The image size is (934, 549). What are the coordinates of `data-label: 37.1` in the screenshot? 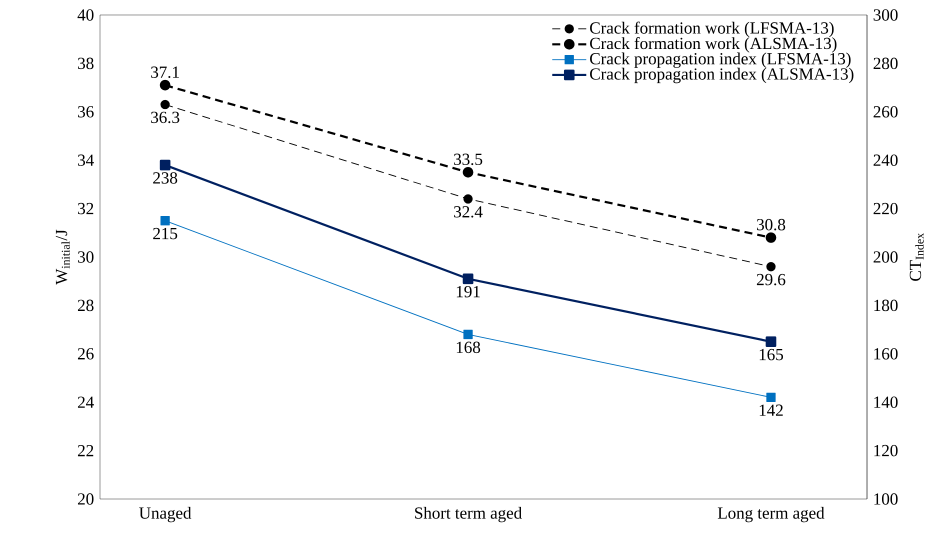 It's located at (165, 72).